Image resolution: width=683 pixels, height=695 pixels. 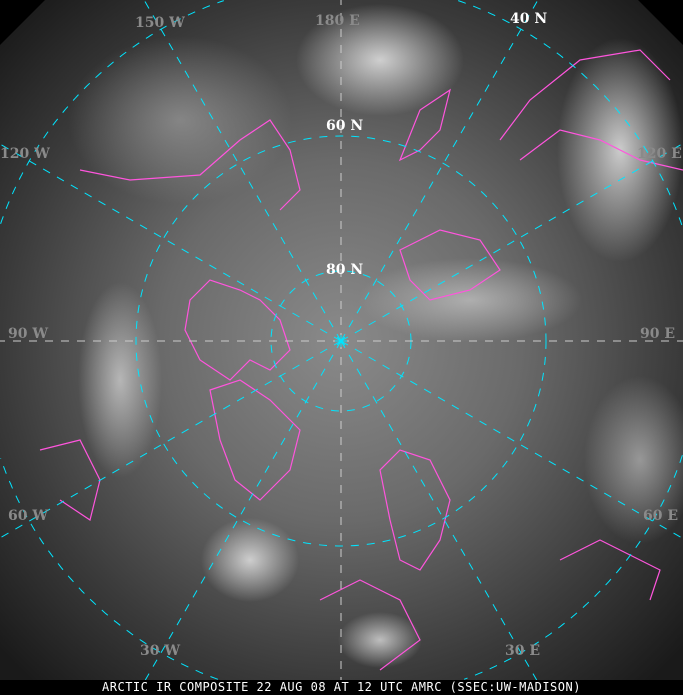 I want to click on label-30w: 30 W, so click(x=160, y=651).